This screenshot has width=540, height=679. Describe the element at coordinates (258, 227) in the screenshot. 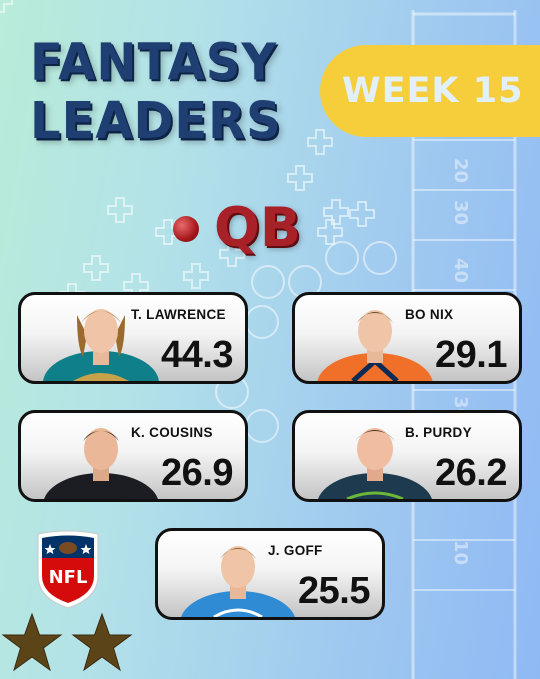

I see `position-label: QB` at that location.